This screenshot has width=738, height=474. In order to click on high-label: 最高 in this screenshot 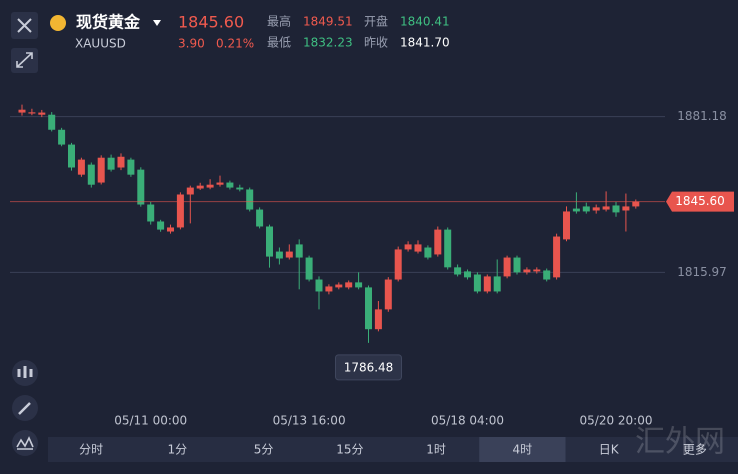, I will do `click(279, 21)`.